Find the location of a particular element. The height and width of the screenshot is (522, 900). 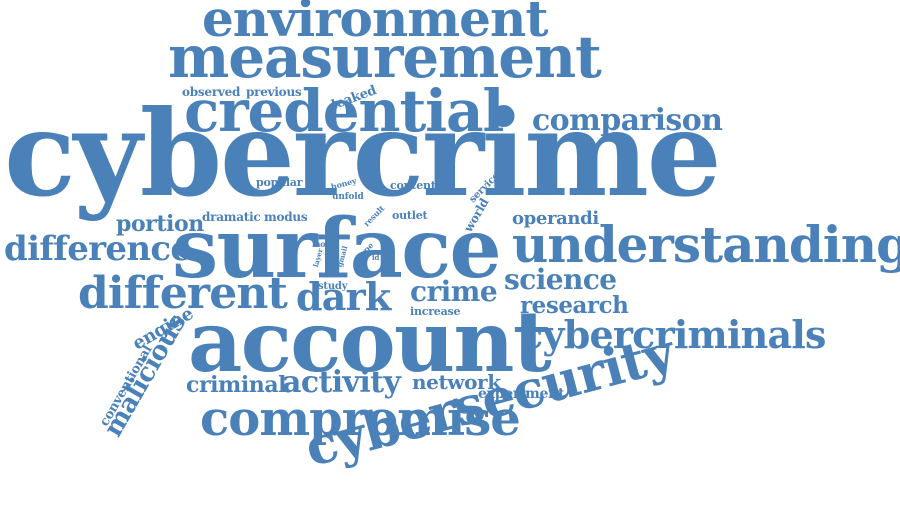

word-experiment: experiment is located at coordinates (521, 394).